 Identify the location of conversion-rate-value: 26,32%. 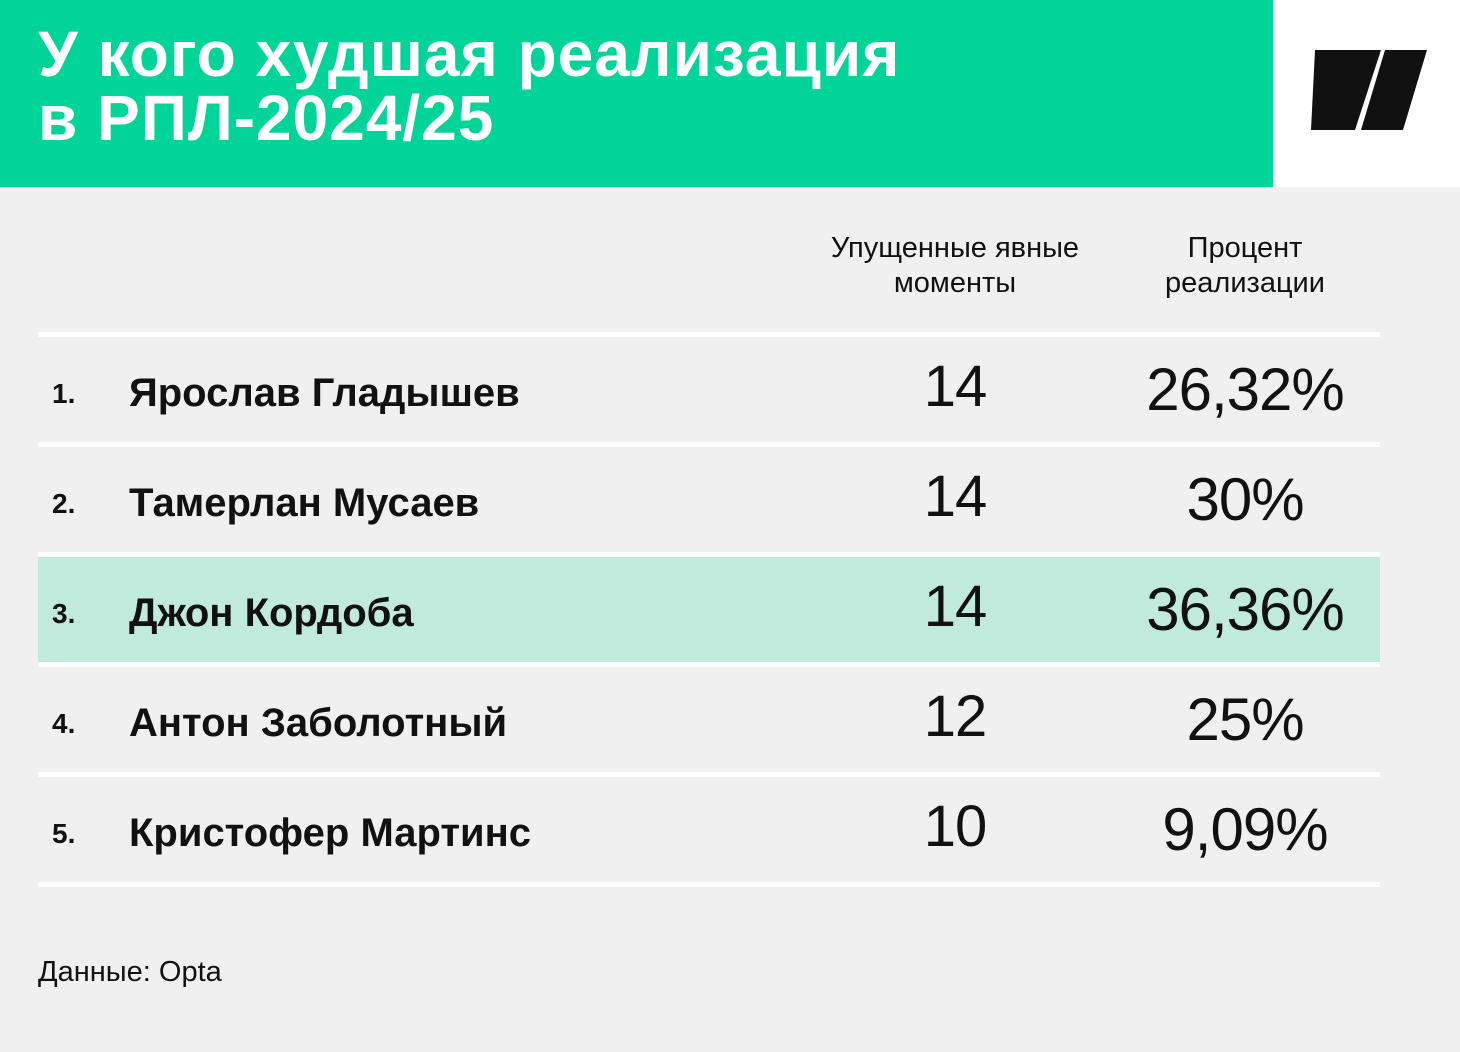
(1245, 389).